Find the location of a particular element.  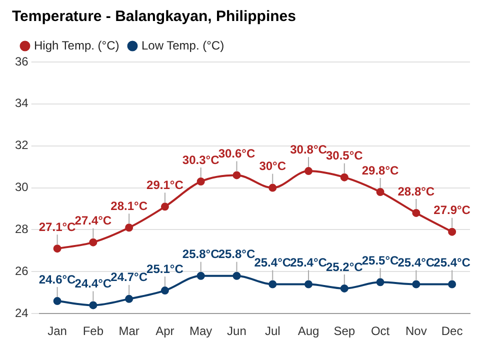

data-label: 28.1°C is located at coordinates (129, 205).